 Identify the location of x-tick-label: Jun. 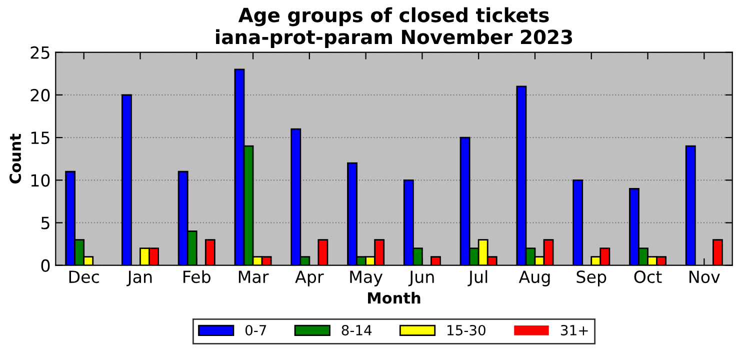
(421, 278).